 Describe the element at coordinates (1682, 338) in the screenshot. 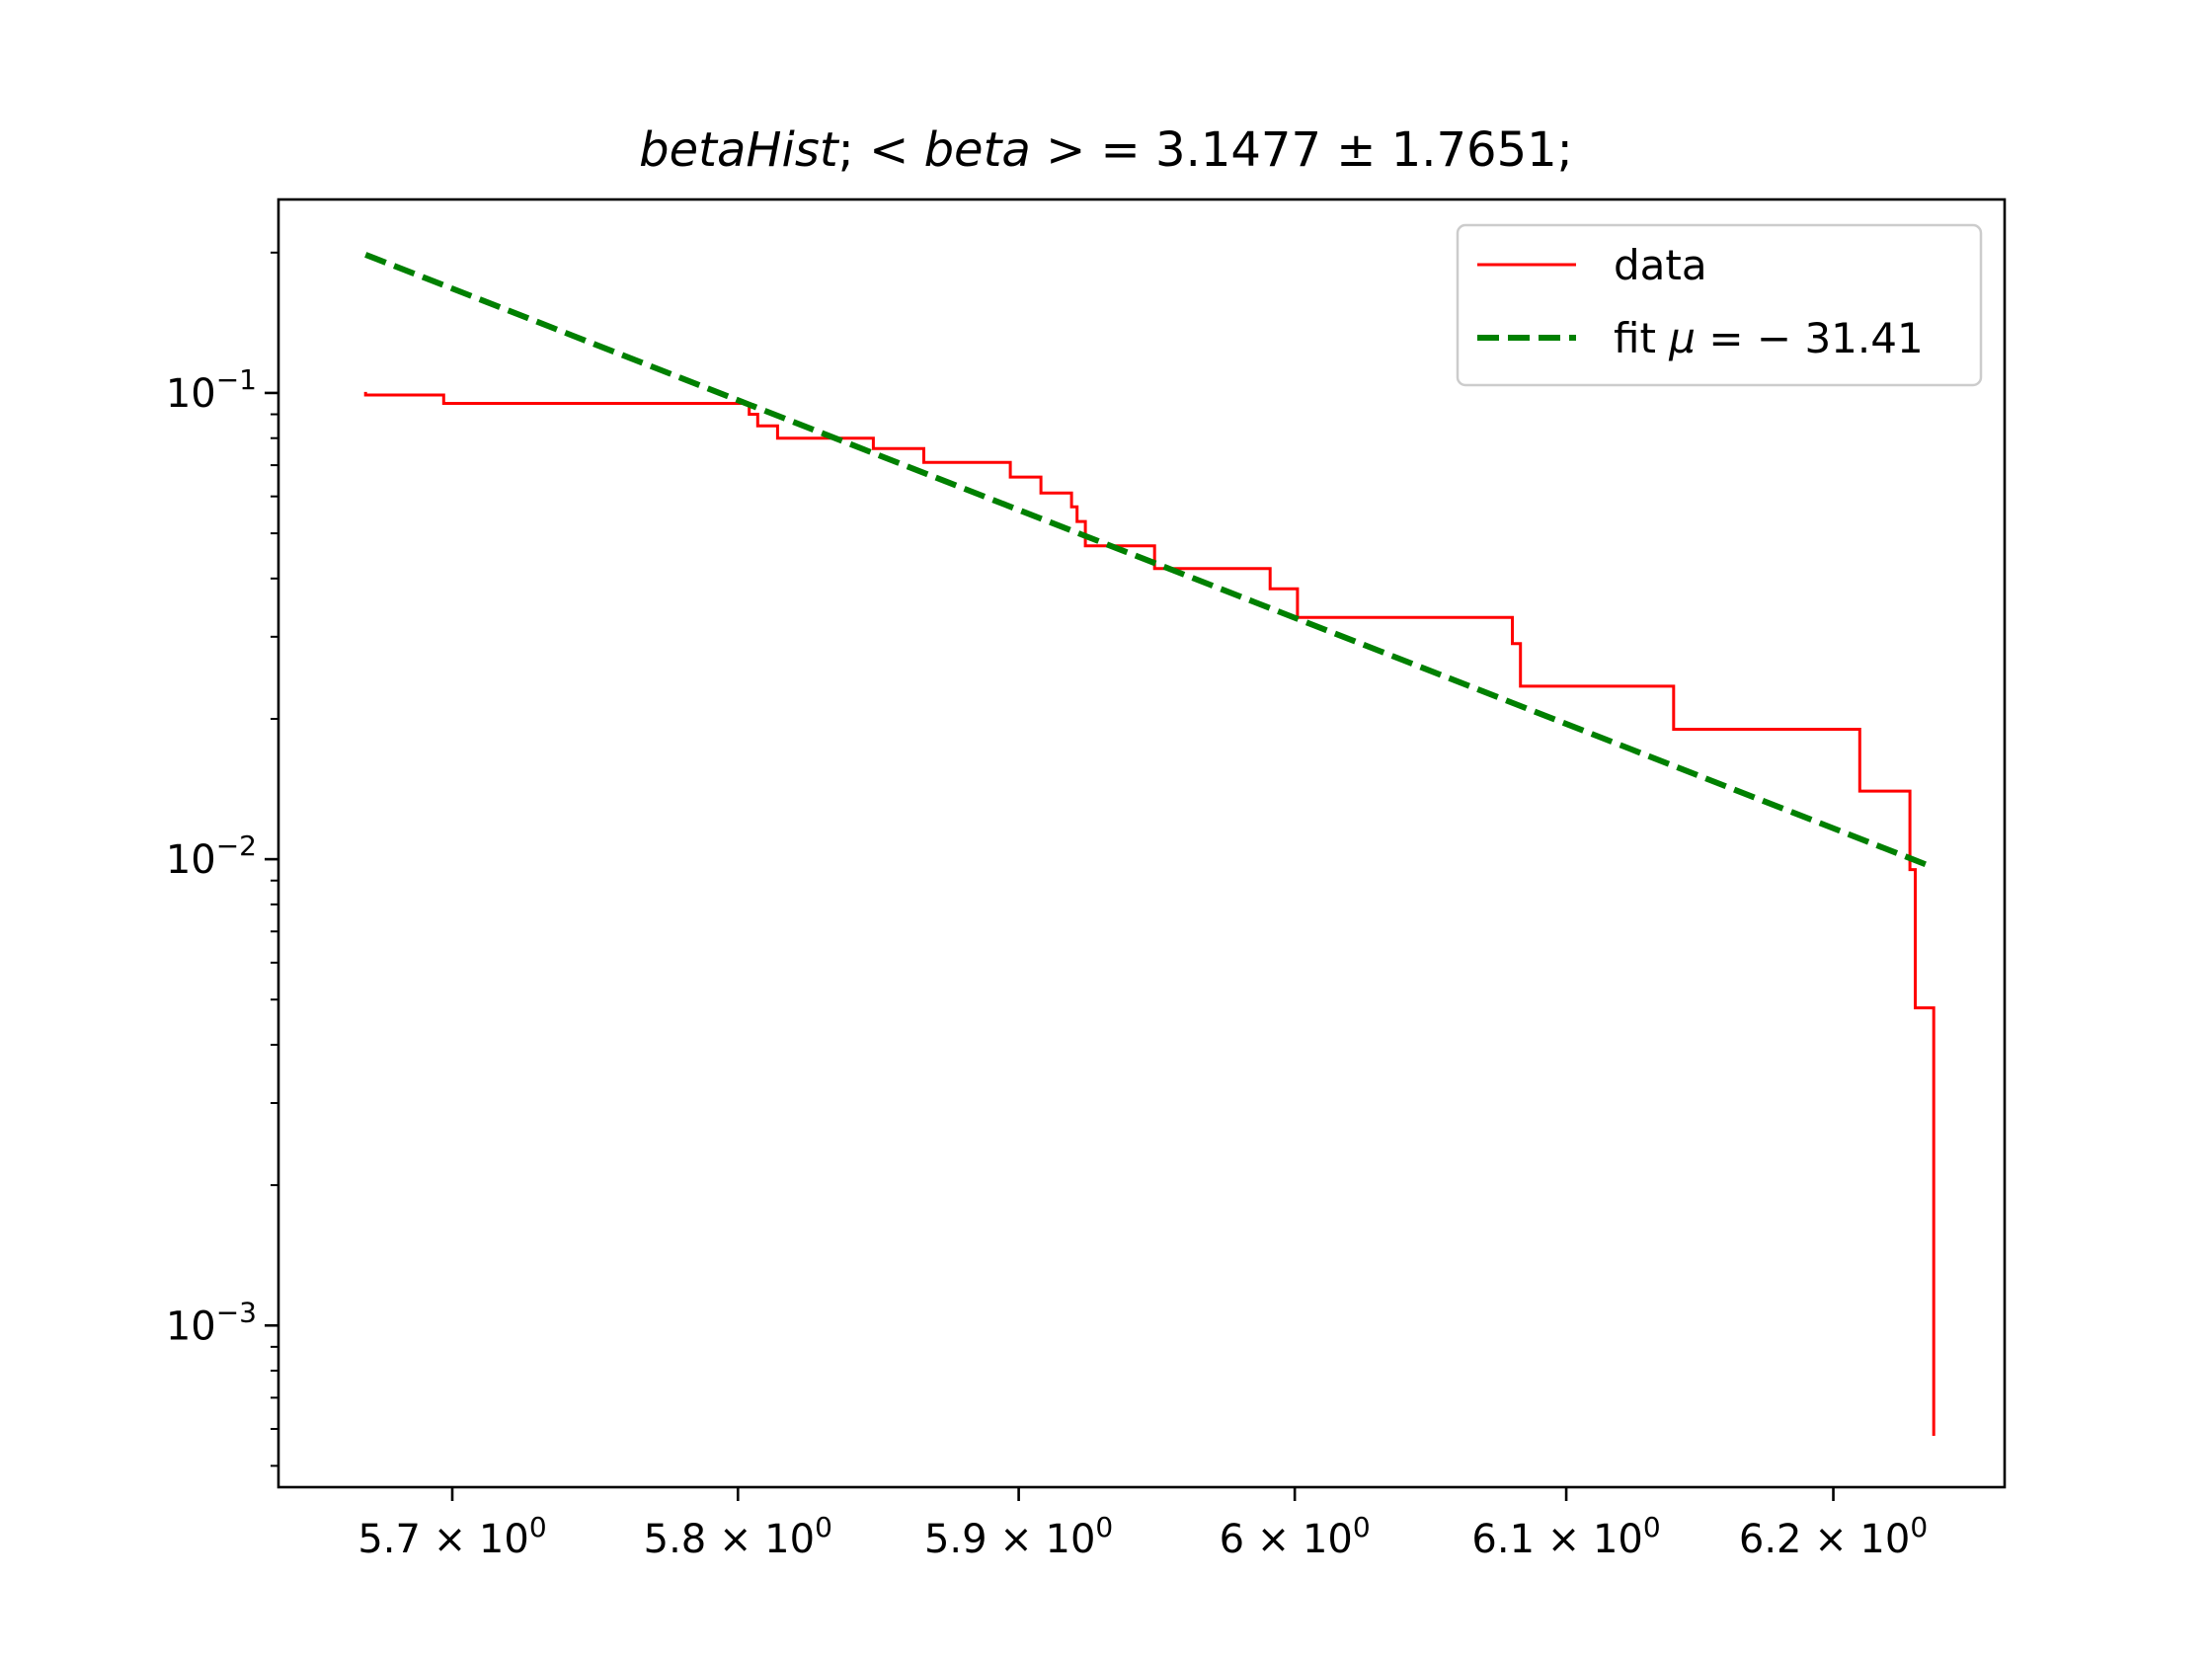

I see `legend-fit-mu: μ` at that location.